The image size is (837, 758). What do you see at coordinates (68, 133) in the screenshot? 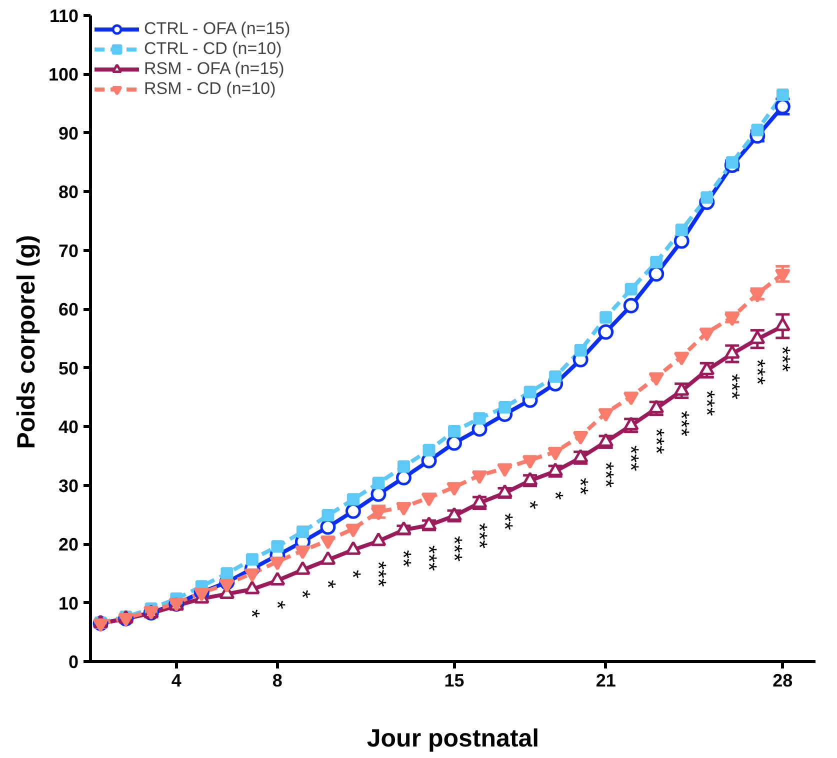
I see `y-tick-label: 90` at bounding box center [68, 133].